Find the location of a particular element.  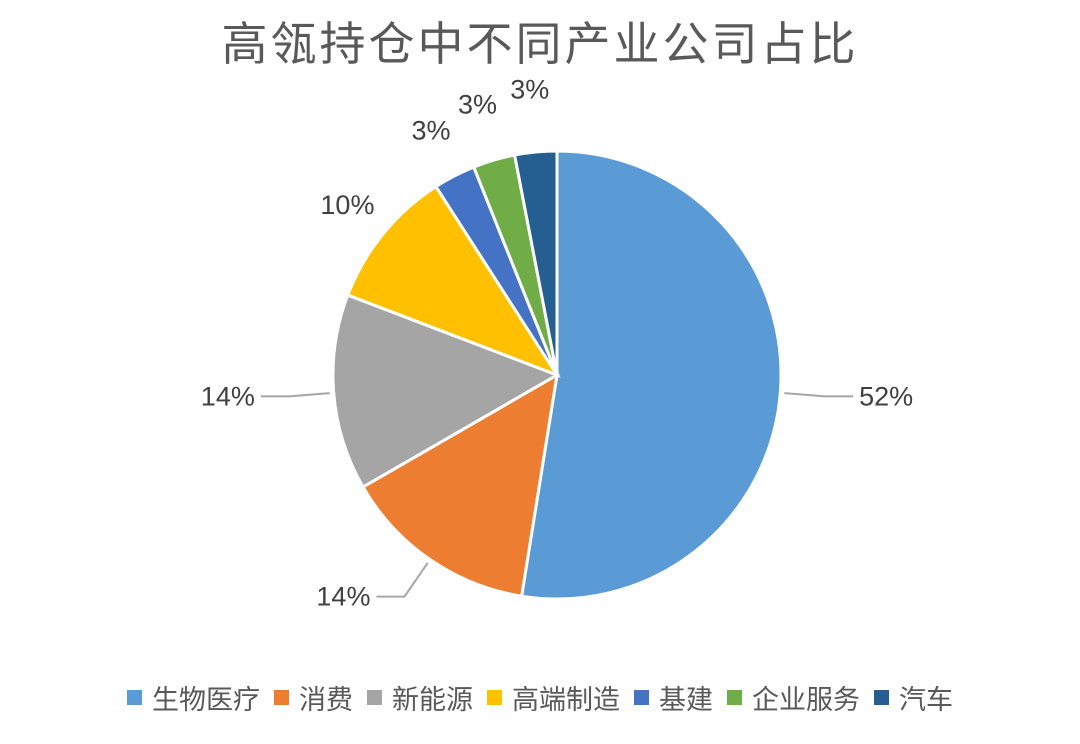

legend-item-7: 汽车 is located at coordinates (913, 697).